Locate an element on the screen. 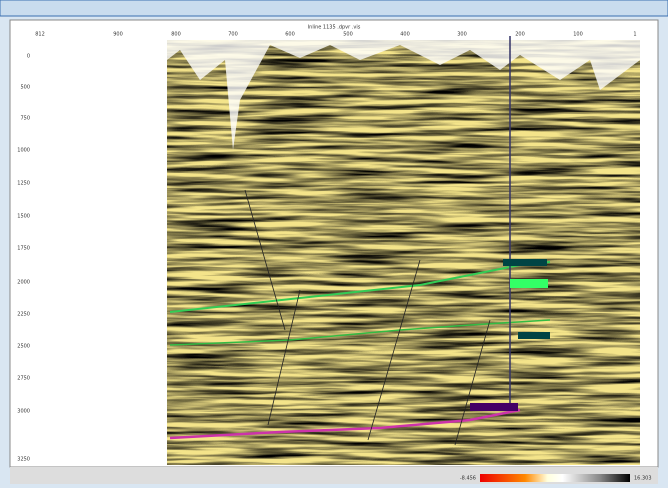  top-axis-label: 700 is located at coordinates (233, 35).